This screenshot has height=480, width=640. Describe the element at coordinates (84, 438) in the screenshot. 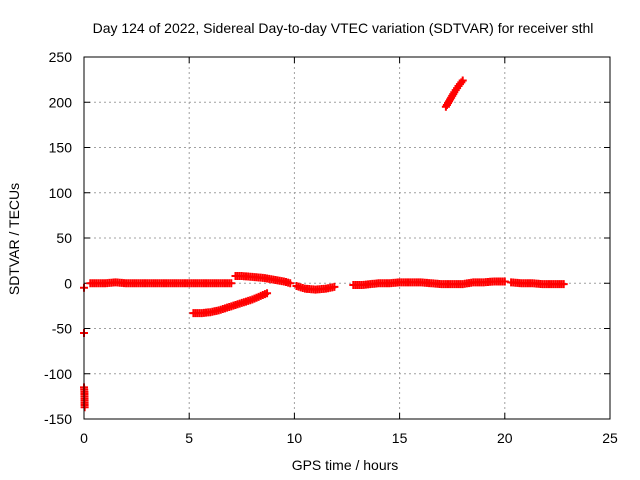

I see `x-tick-label: 0` at that location.